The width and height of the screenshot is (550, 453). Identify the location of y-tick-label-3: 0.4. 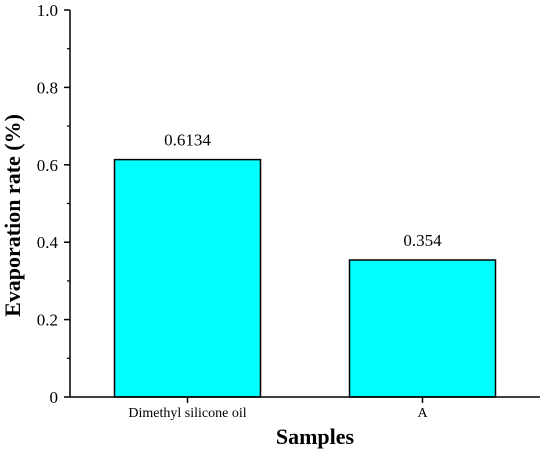
(48, 242).